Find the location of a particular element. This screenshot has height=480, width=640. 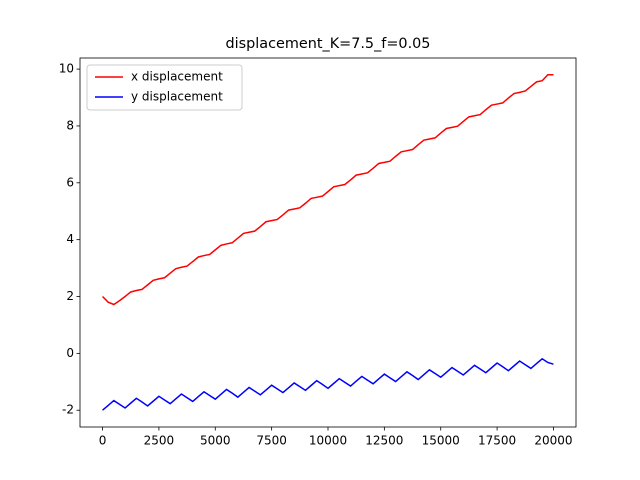

x-tick-label: 0 is located at coordinates (103, 441).